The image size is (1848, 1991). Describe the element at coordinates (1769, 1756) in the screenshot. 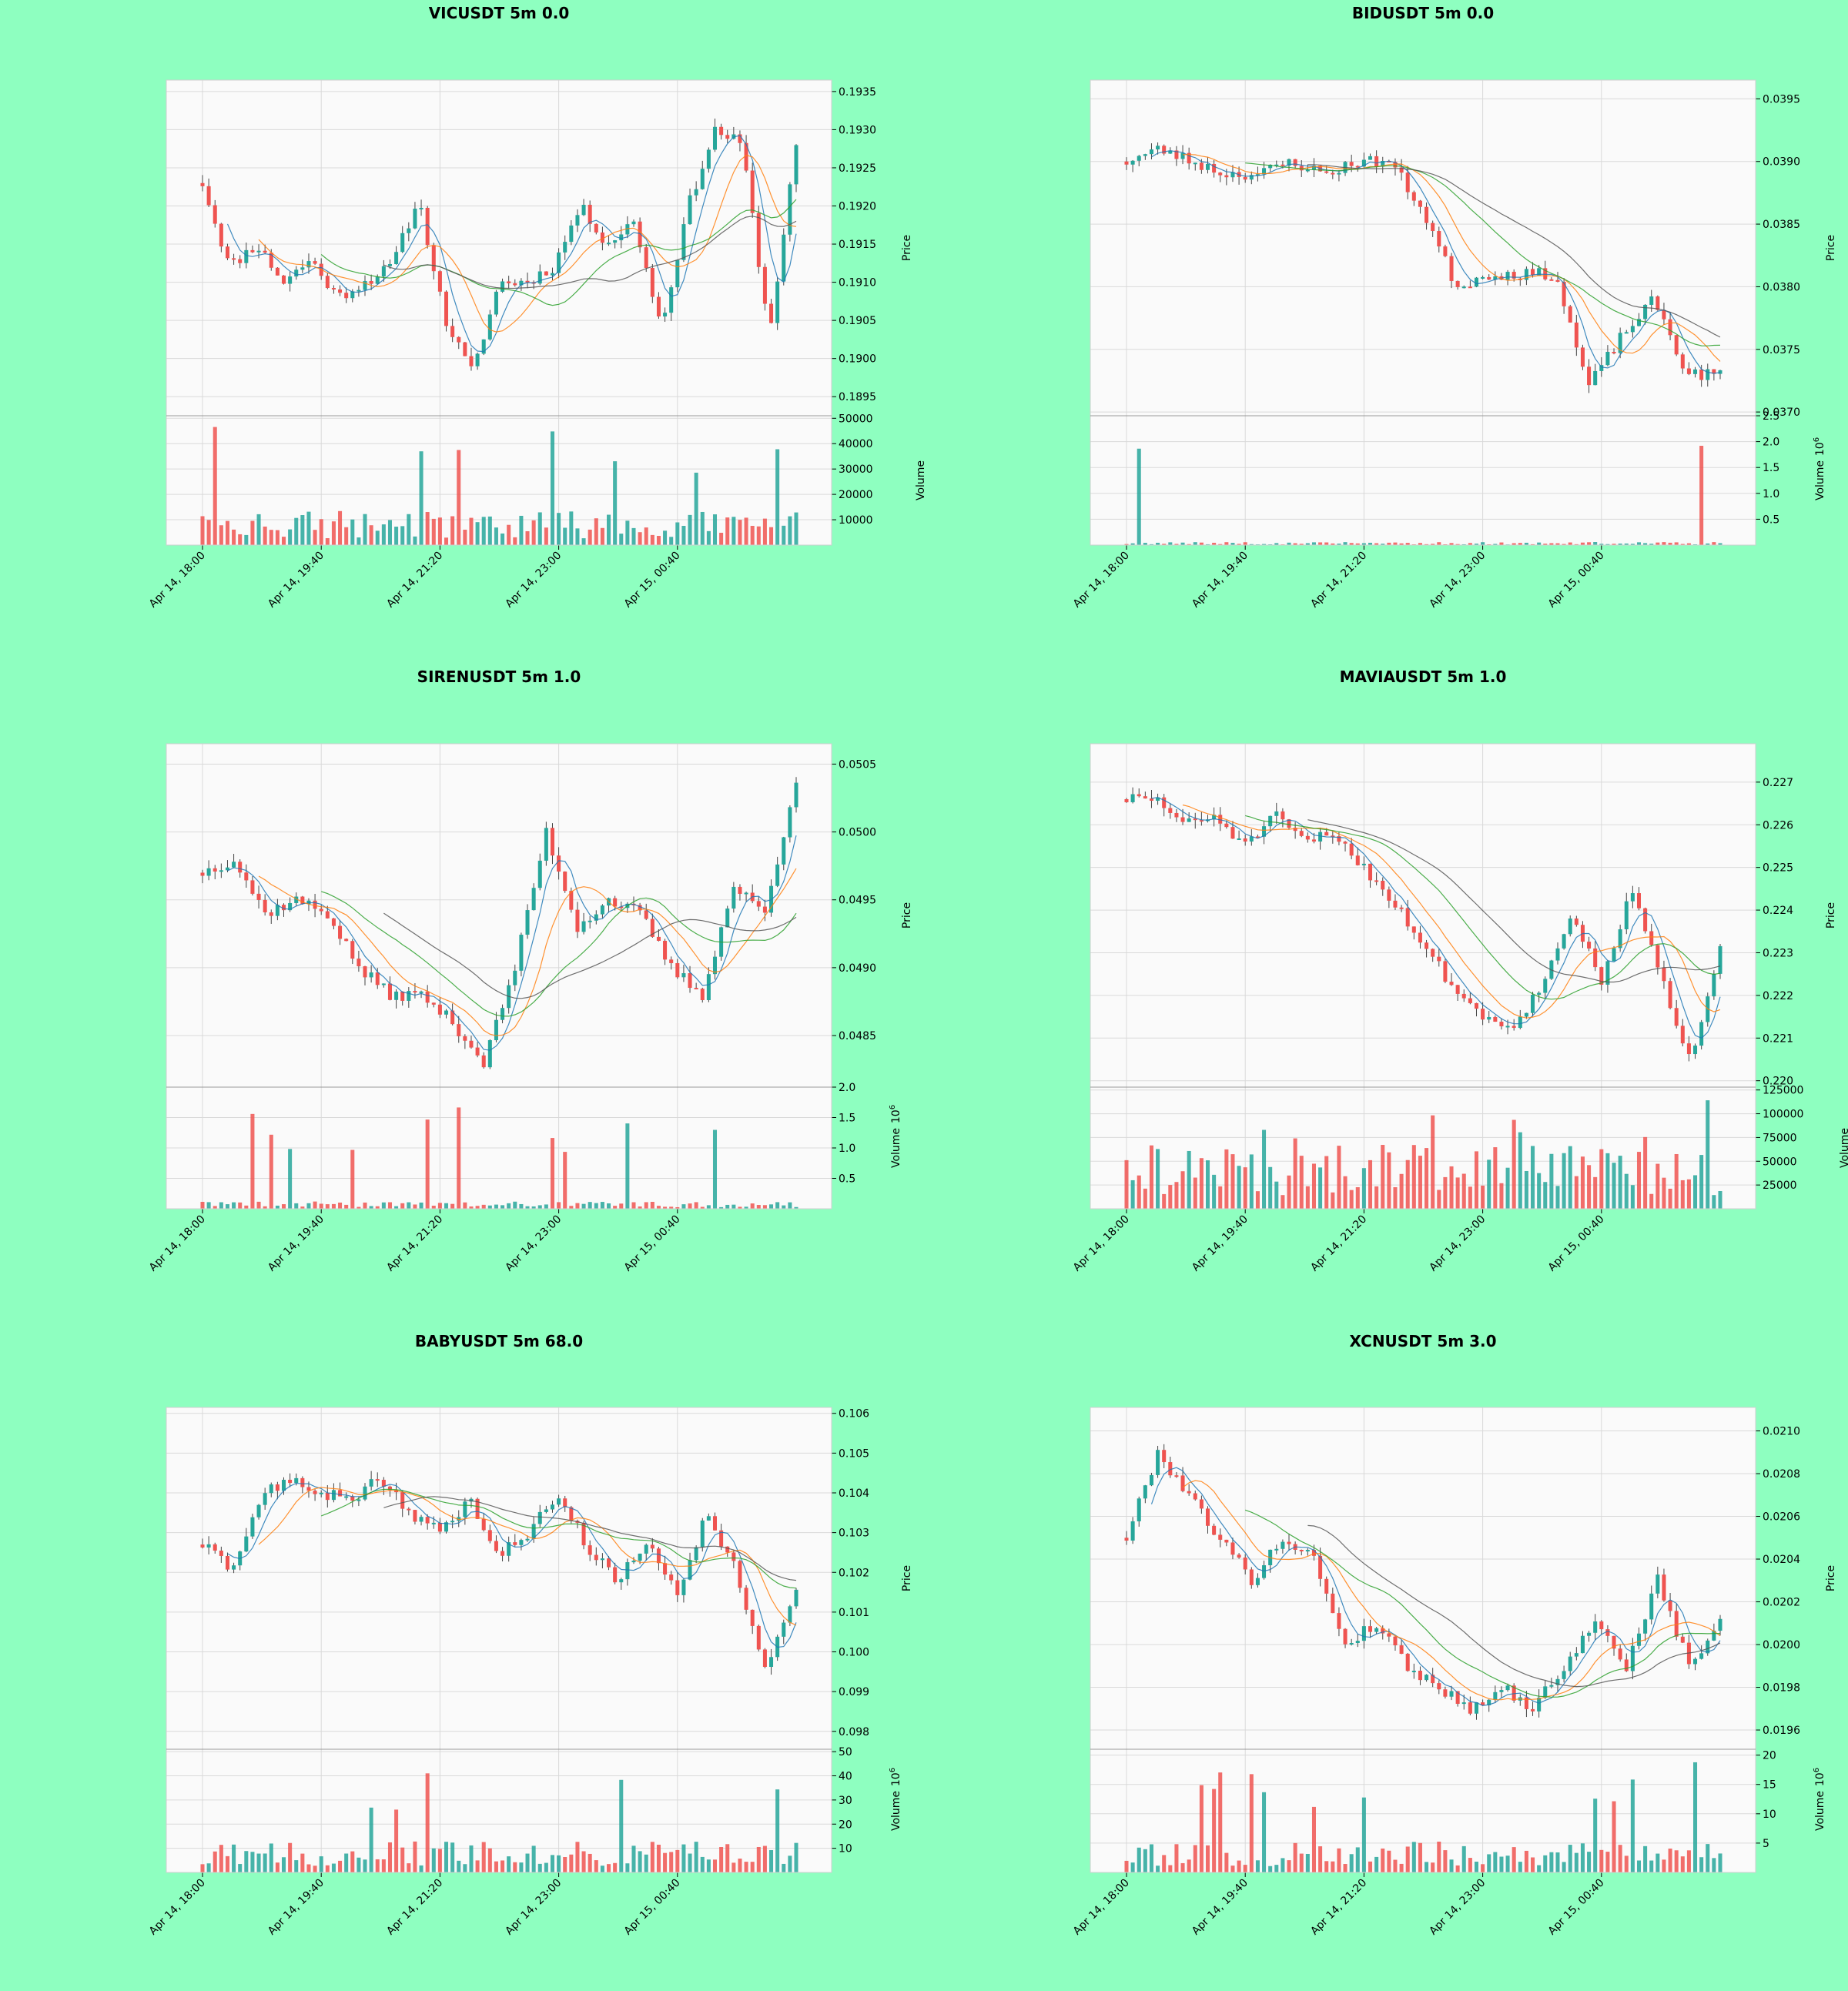

I see `volume-tick-label: 20` at that location.